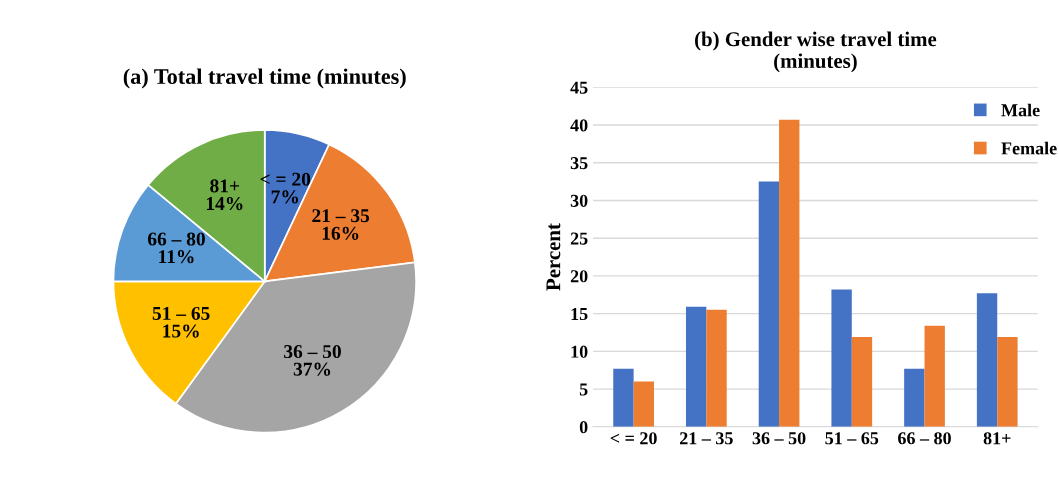 Image resolution: width=1059 pixels, height=485 pixels. I want to click on y-tick-label: 15, so click(579, 314).